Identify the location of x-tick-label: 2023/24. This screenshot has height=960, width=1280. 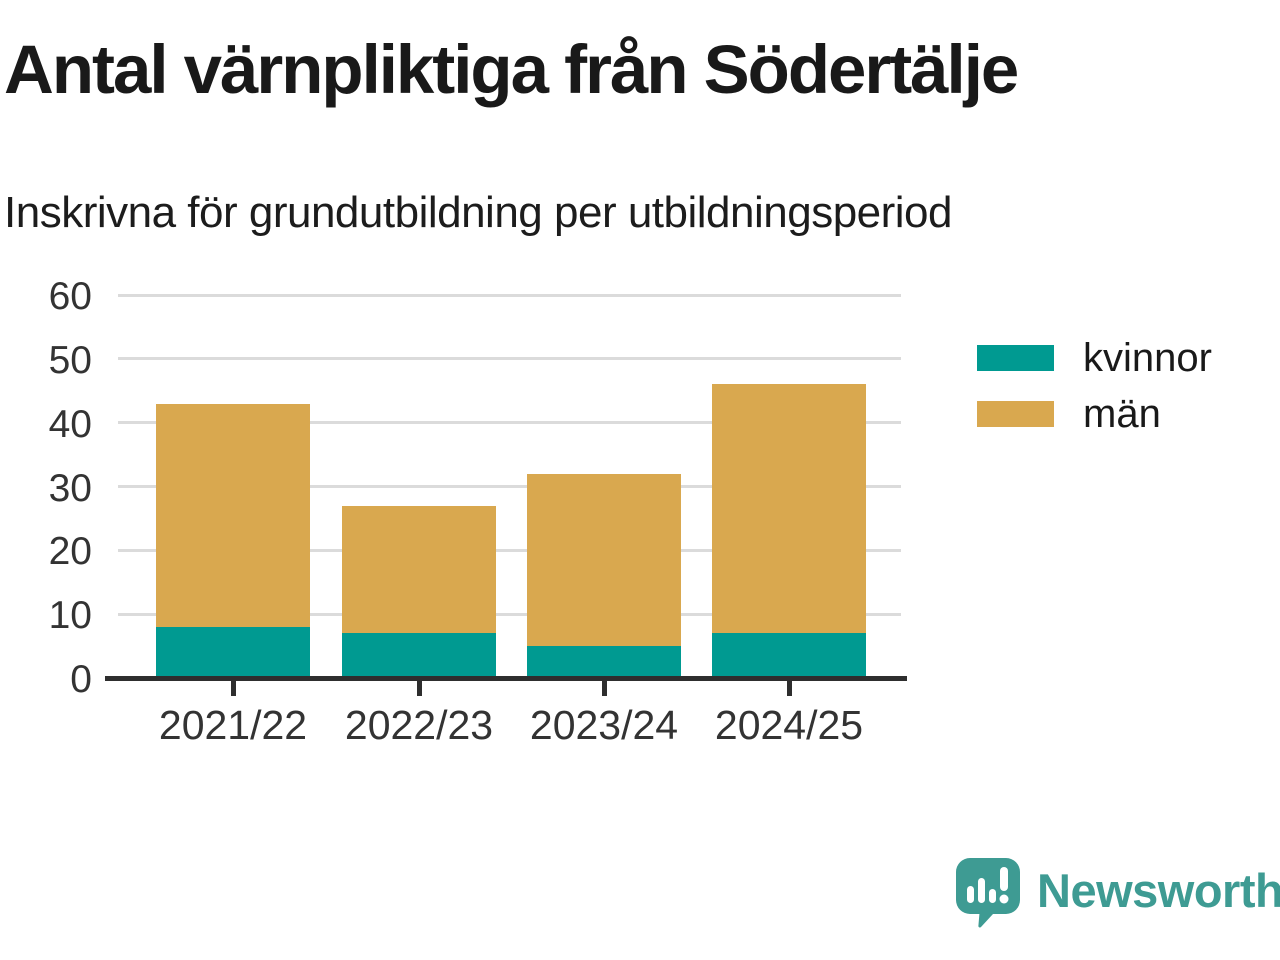
(604, 725).